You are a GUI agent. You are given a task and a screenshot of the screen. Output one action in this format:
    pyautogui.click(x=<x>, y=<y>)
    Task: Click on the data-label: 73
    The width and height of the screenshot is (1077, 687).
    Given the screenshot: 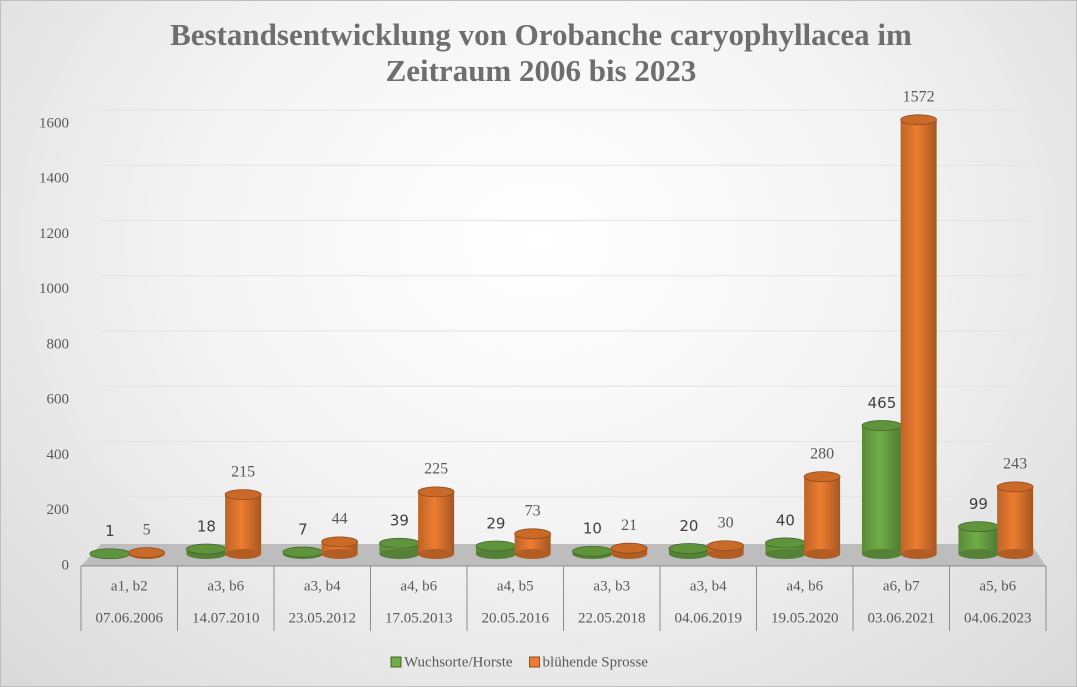 What is the action you would take?
    pyautogui.click(x=533, y=511)
    